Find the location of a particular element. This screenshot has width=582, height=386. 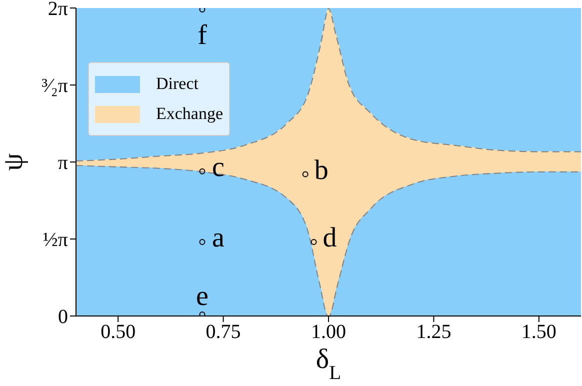

annotation: e is located at coordinates (202, 296).